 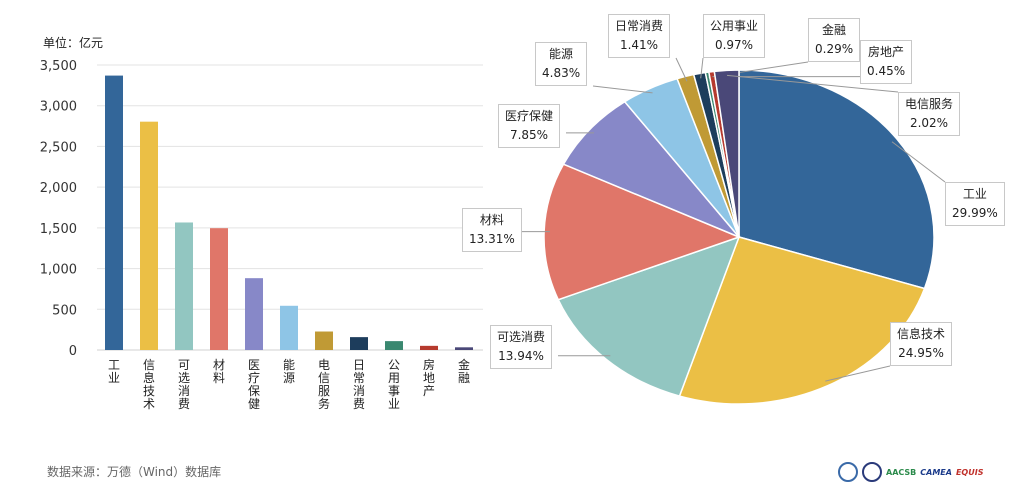 What do you see at coordinates (394, 365) in the screenshot?
I see `x-tick-label: 公` at bounding box center [394, 365].